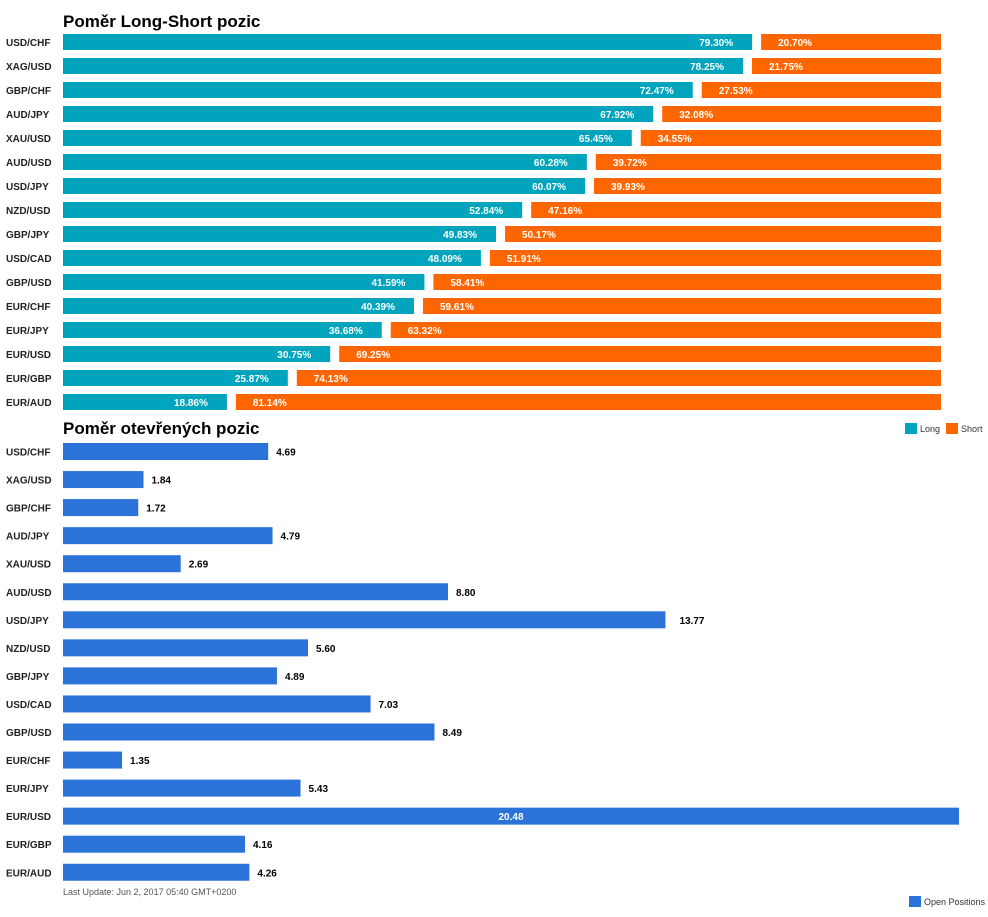 Image resolution: width=988 pixels, height=917 pixels. Describe the element at coordinates (122, 564) in the screenshot. I see `open-bar-xau-usd` at that location.